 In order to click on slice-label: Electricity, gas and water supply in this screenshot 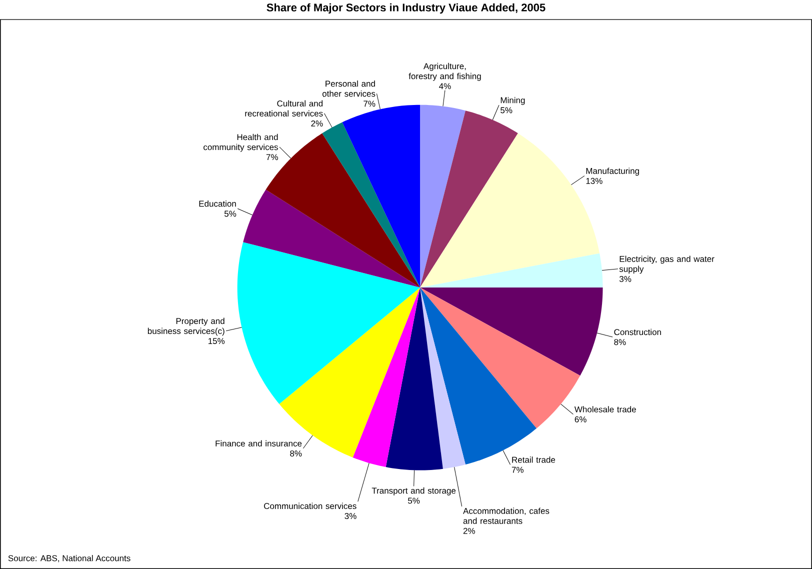, I will do `click(666, 265)`.